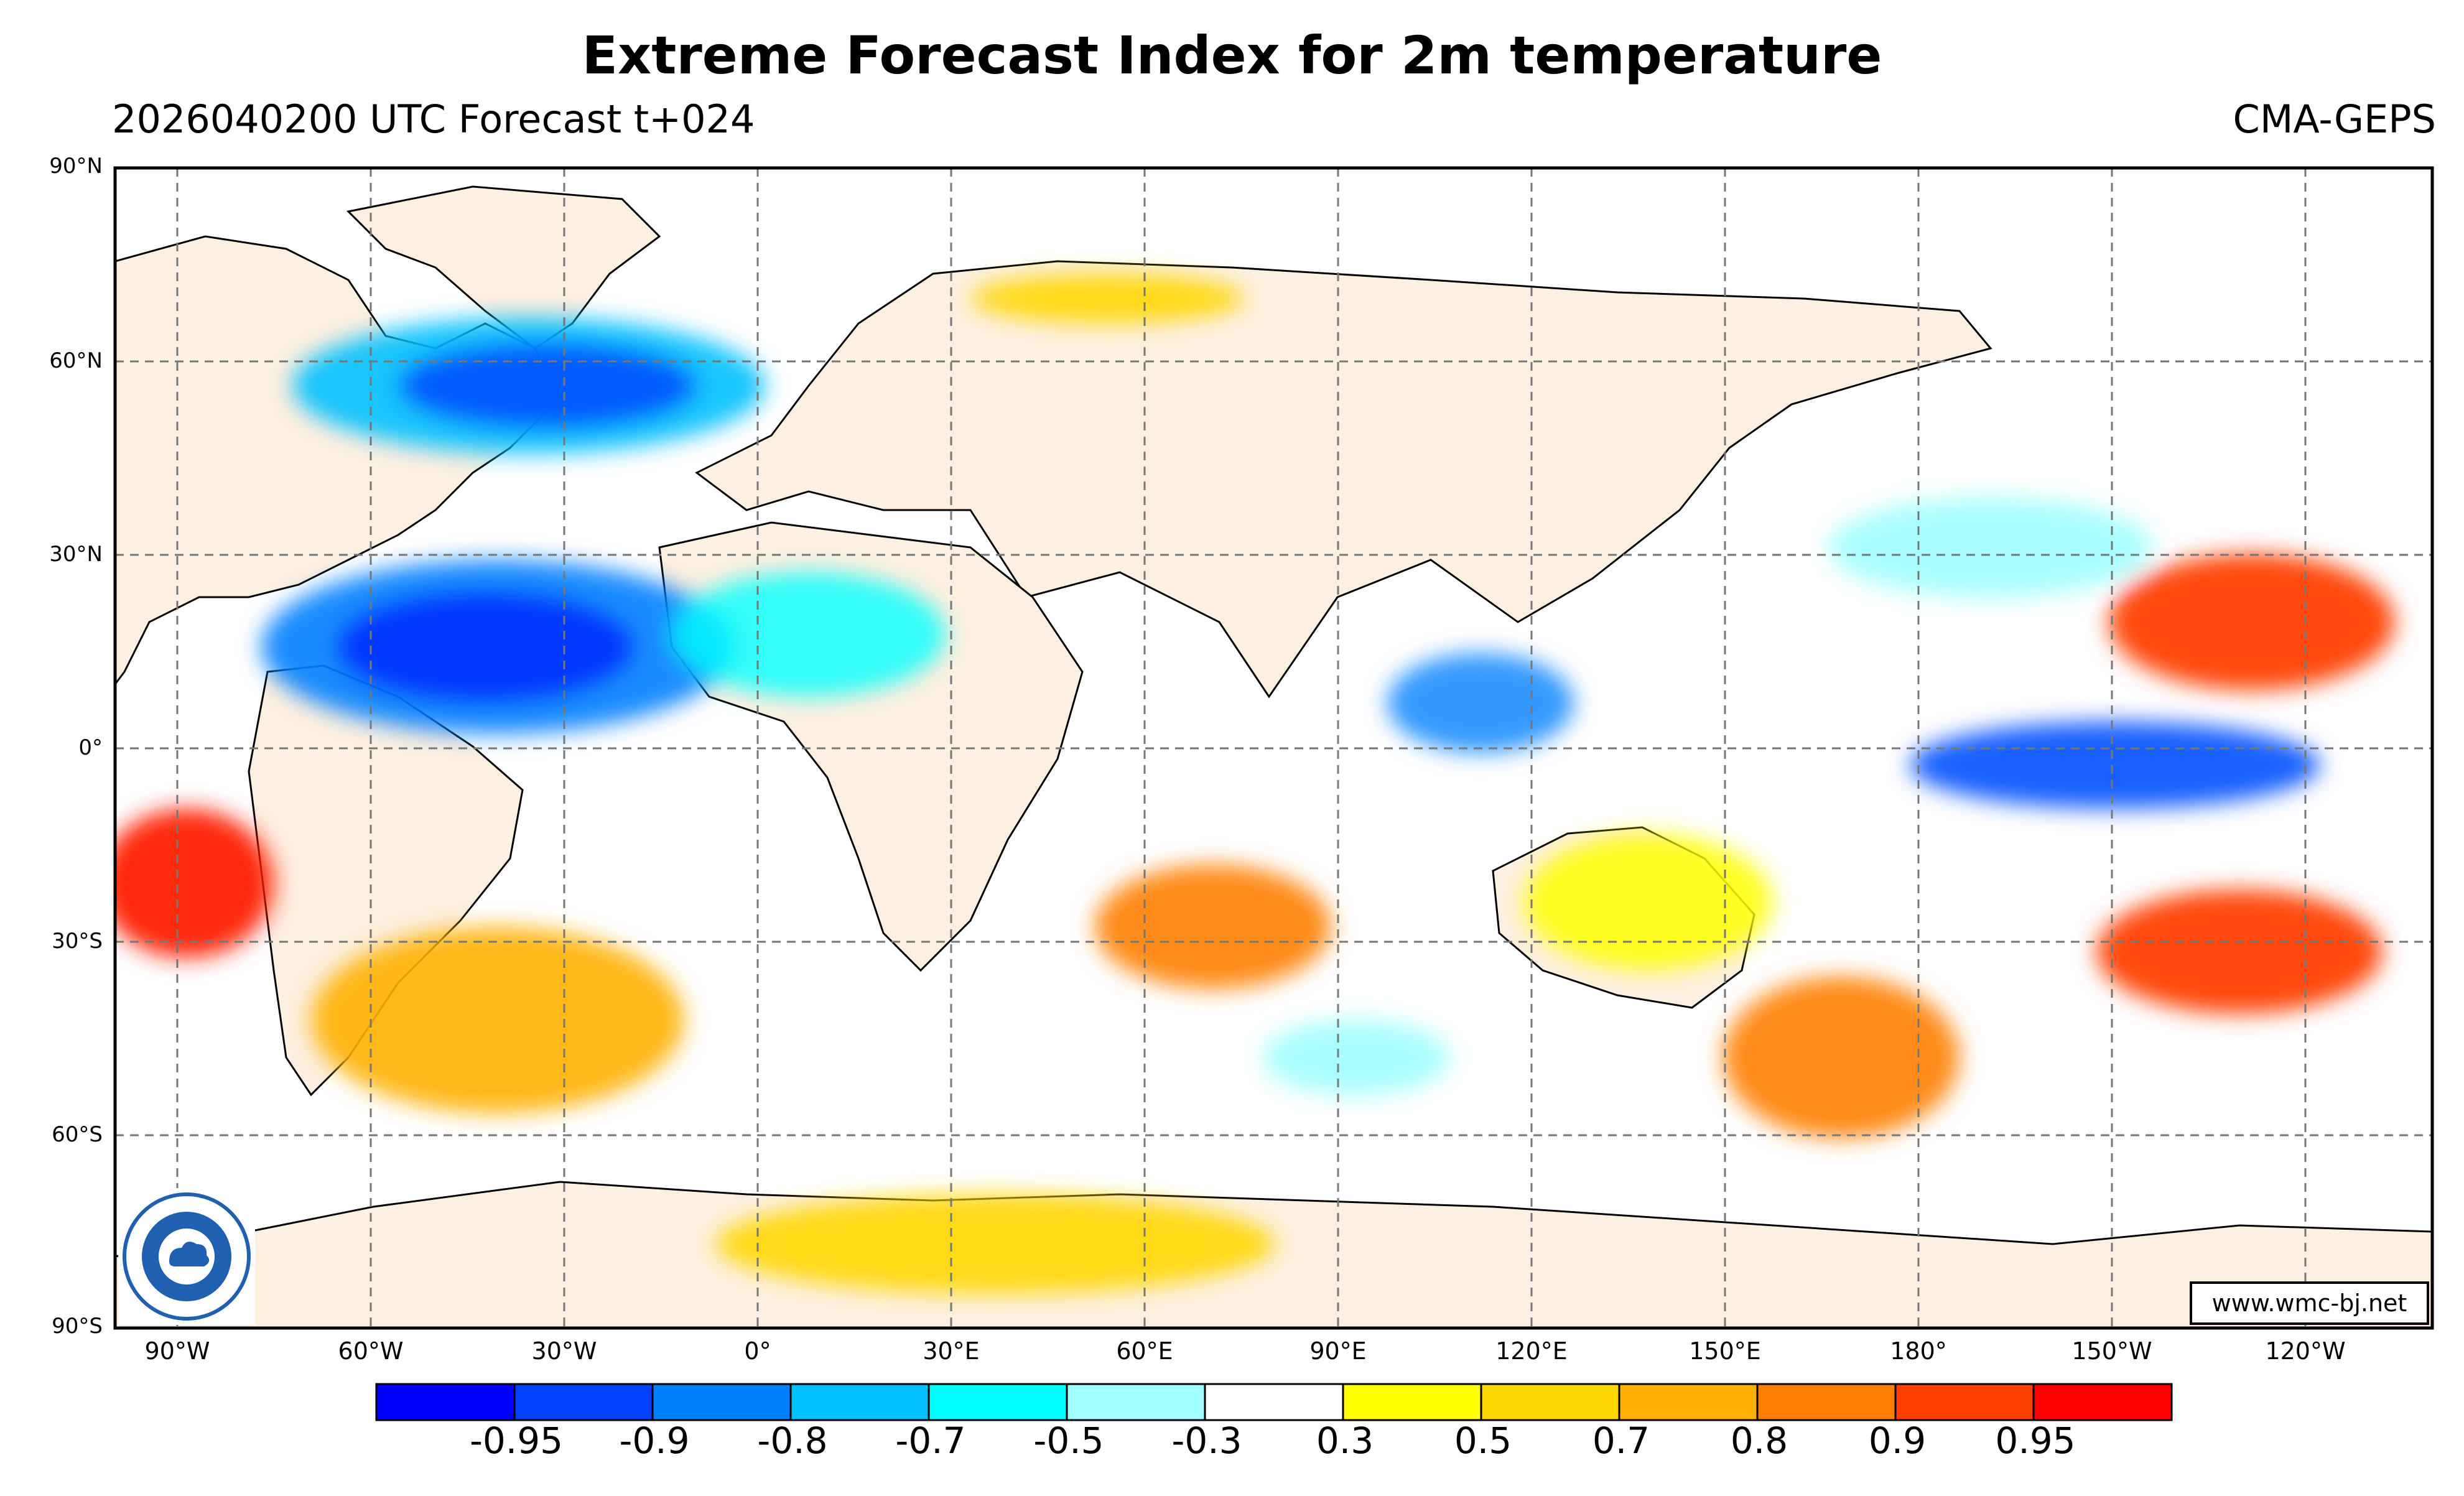 The width and height of the screenshot is (2464, 1496). Describe the element at coordinates (1345, 1441) in the screenshot. I see `colorbar-tick-label: 0.3` at that location.